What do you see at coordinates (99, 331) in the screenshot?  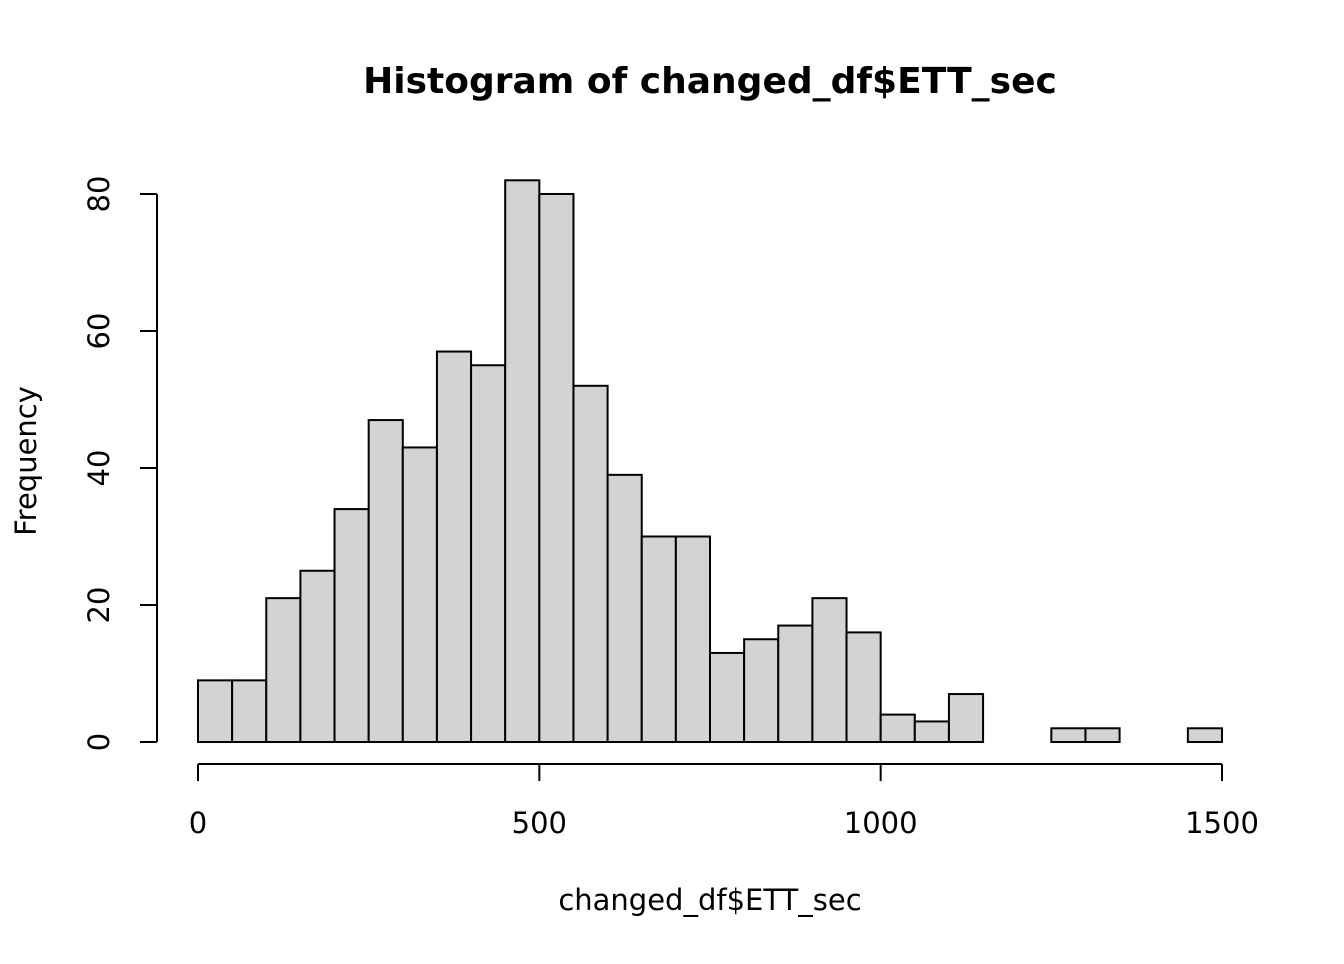 I see `y-tick-label: 60` at bounding box center [99, 331].